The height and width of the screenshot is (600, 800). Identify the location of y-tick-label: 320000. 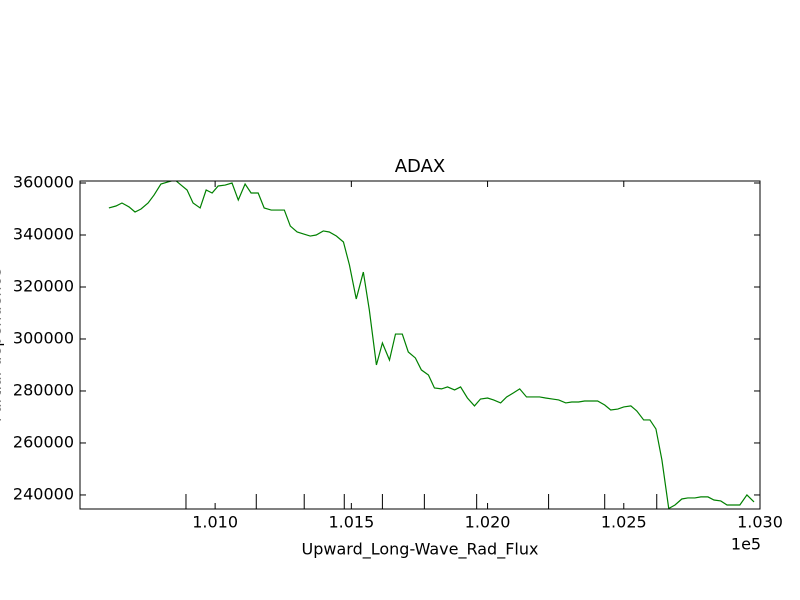
(43, 285).